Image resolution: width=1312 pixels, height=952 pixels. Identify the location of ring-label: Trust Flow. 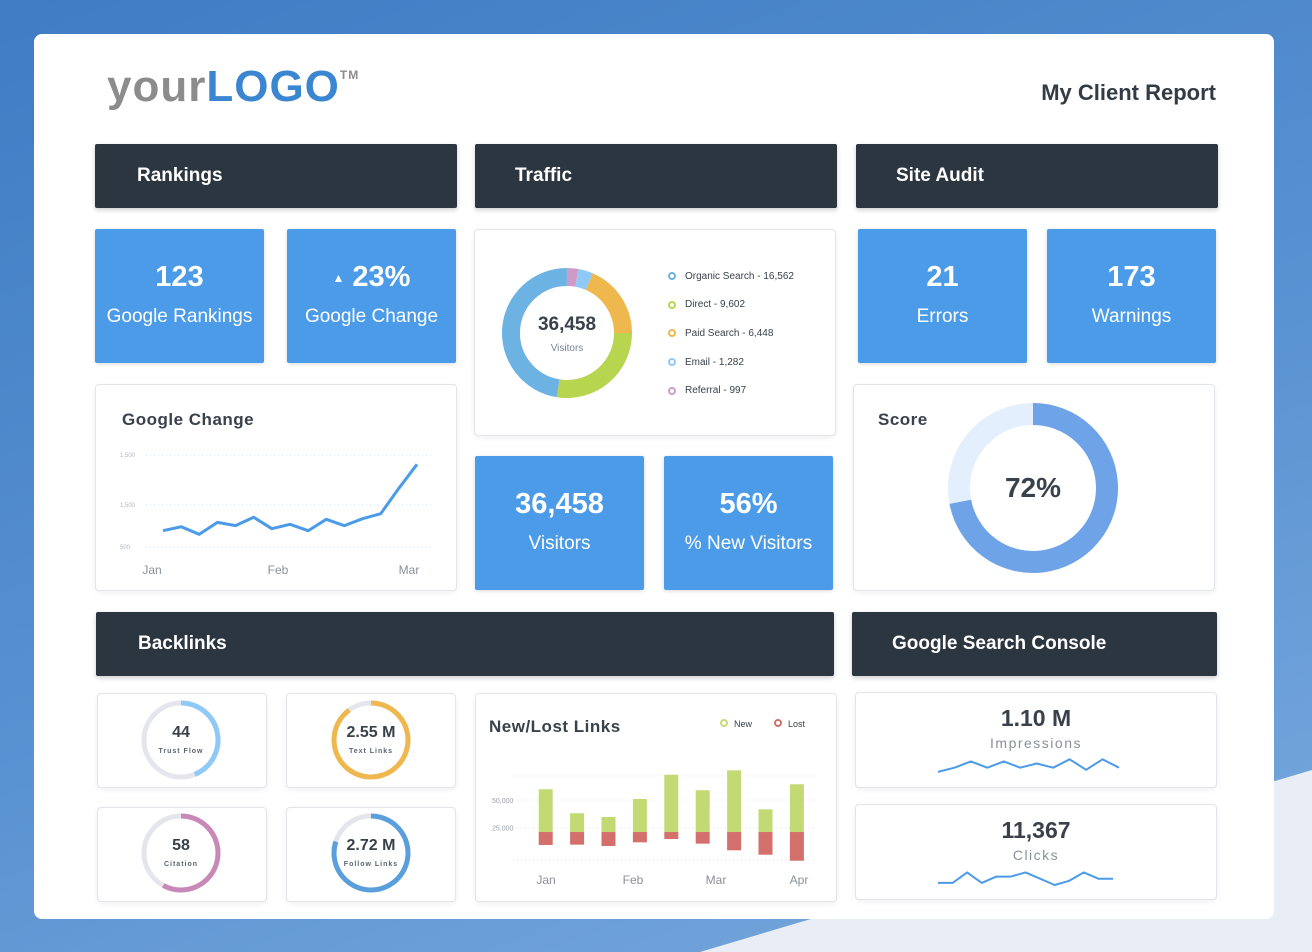
(181, 751).